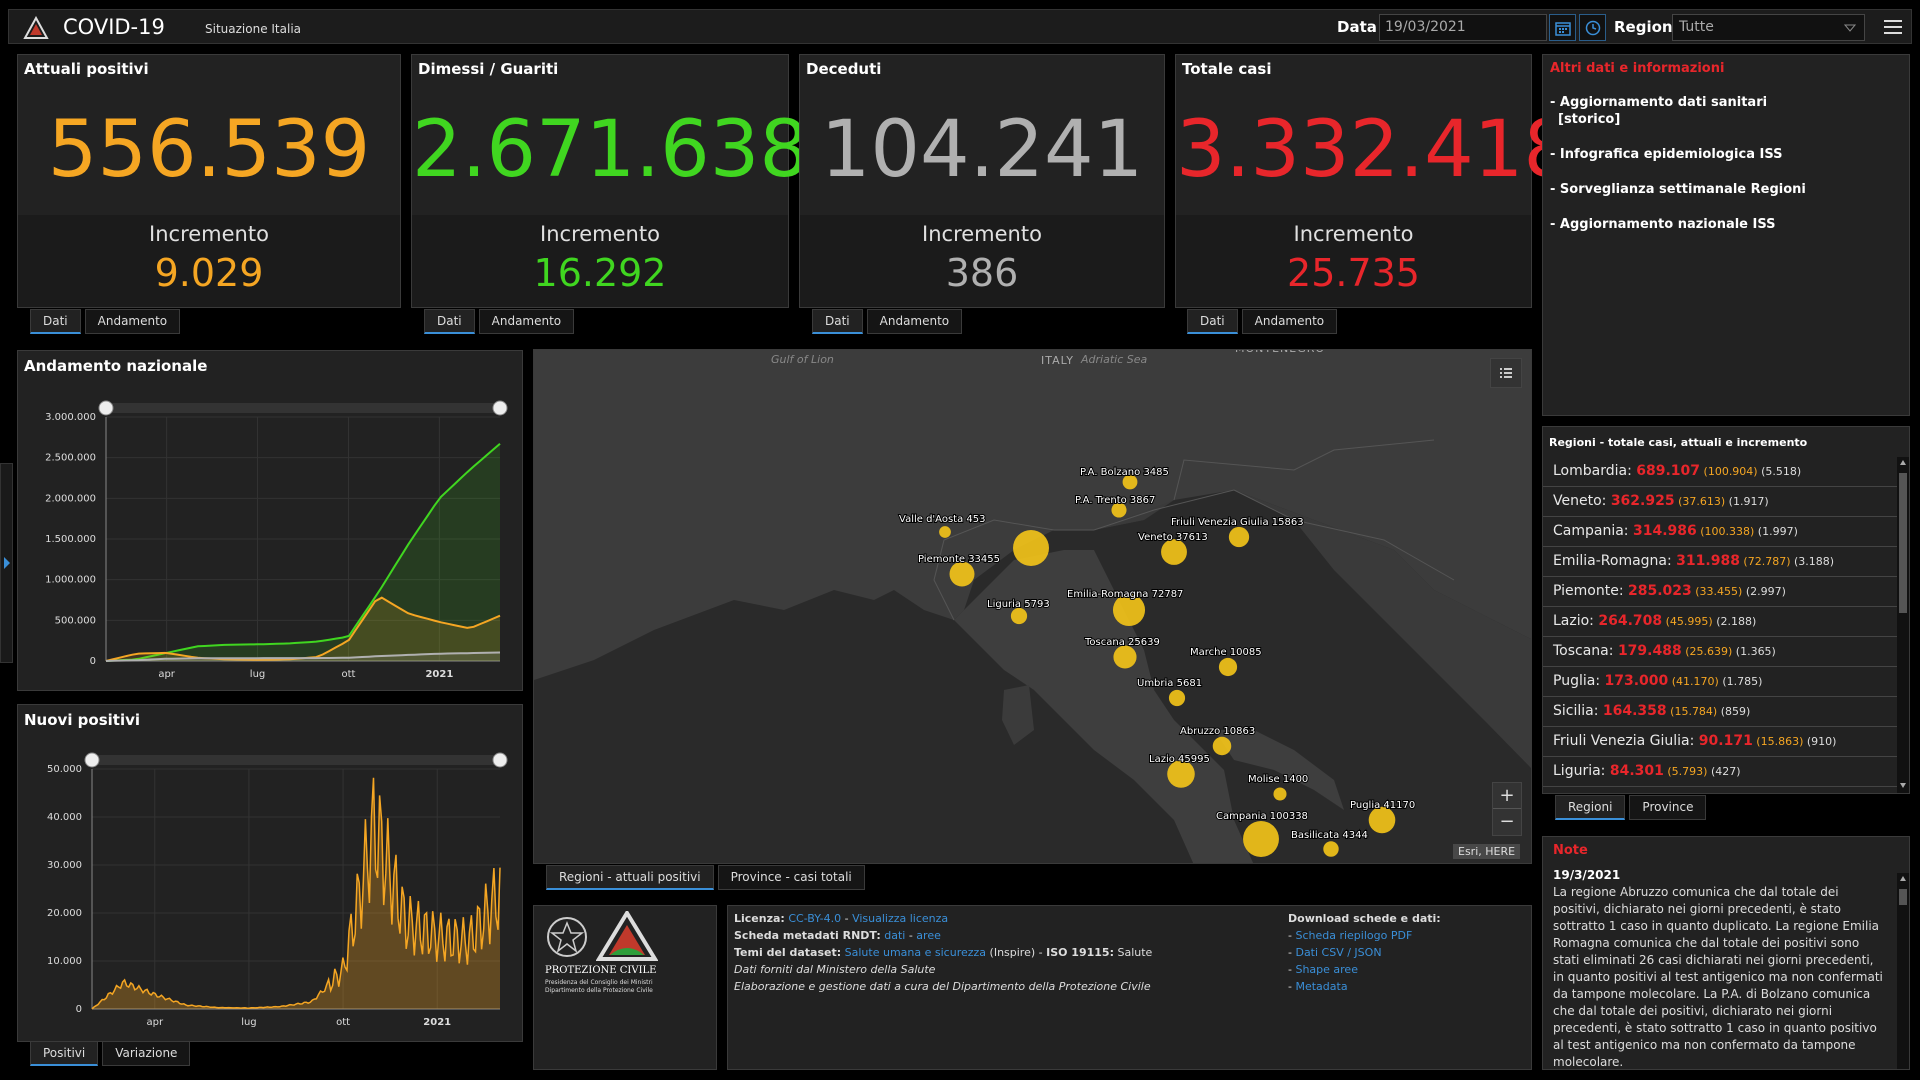  I want to click on region-row: Toscana: 179.488 (25.639) (1.365), so click(1720, 652).